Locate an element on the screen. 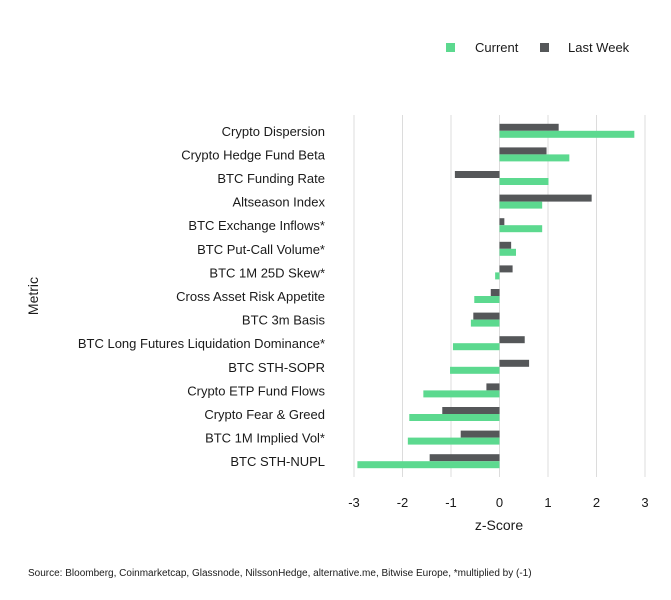 This screenshot has height=600, width=671. x-tick-label: 2 is located at coordinates (596, 502).